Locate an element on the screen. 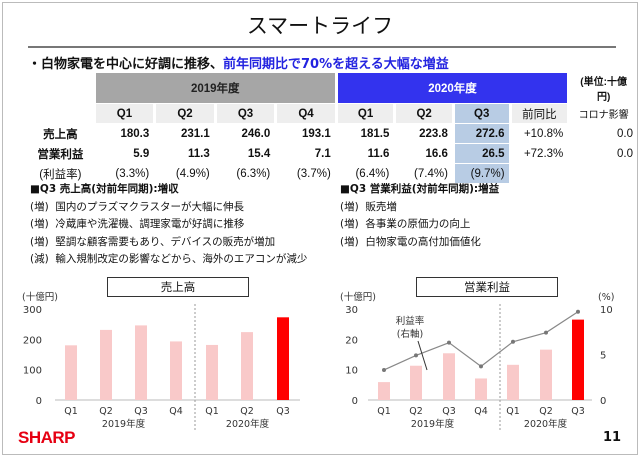 This screenshot has width=640, height=457. cell: (7.4%) is located at coordinates (431, 173).